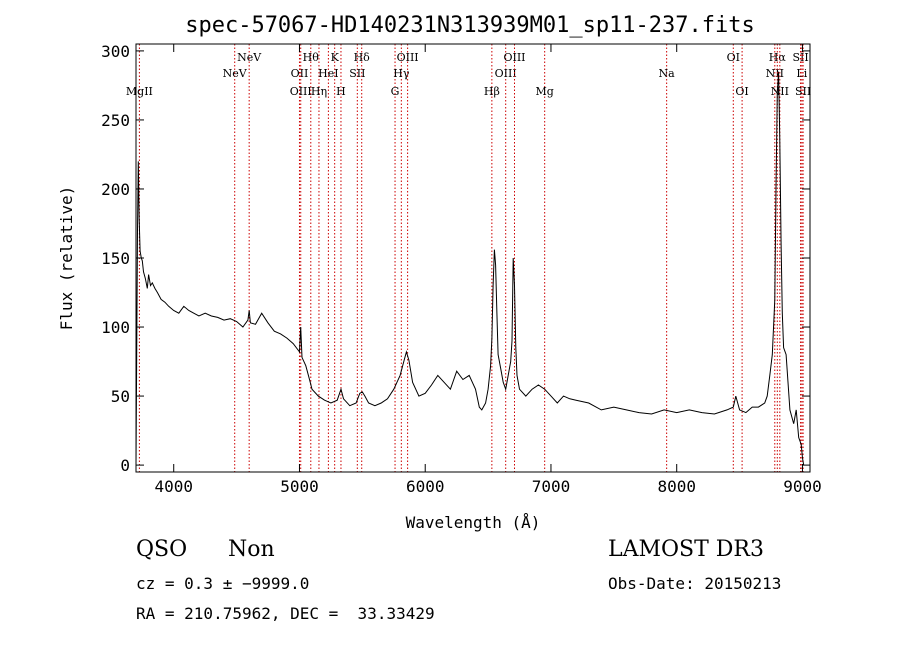 The height and width of the screenshot is (649, 900). What do you see at coordinates (301, 91) in the screenshot?
I see `line-label-4: OIII` at bounding box center [301, 91].